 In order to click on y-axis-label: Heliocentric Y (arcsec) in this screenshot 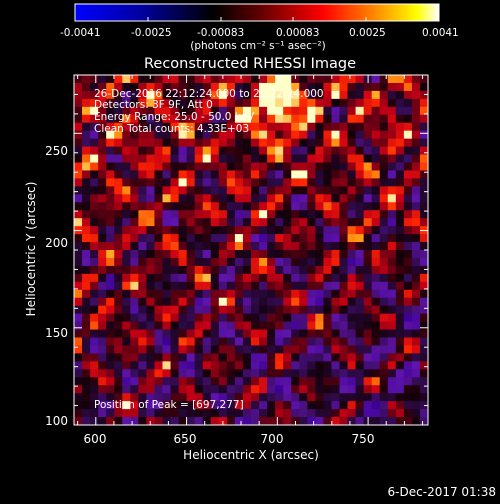, I will do `click(31, 249)`.